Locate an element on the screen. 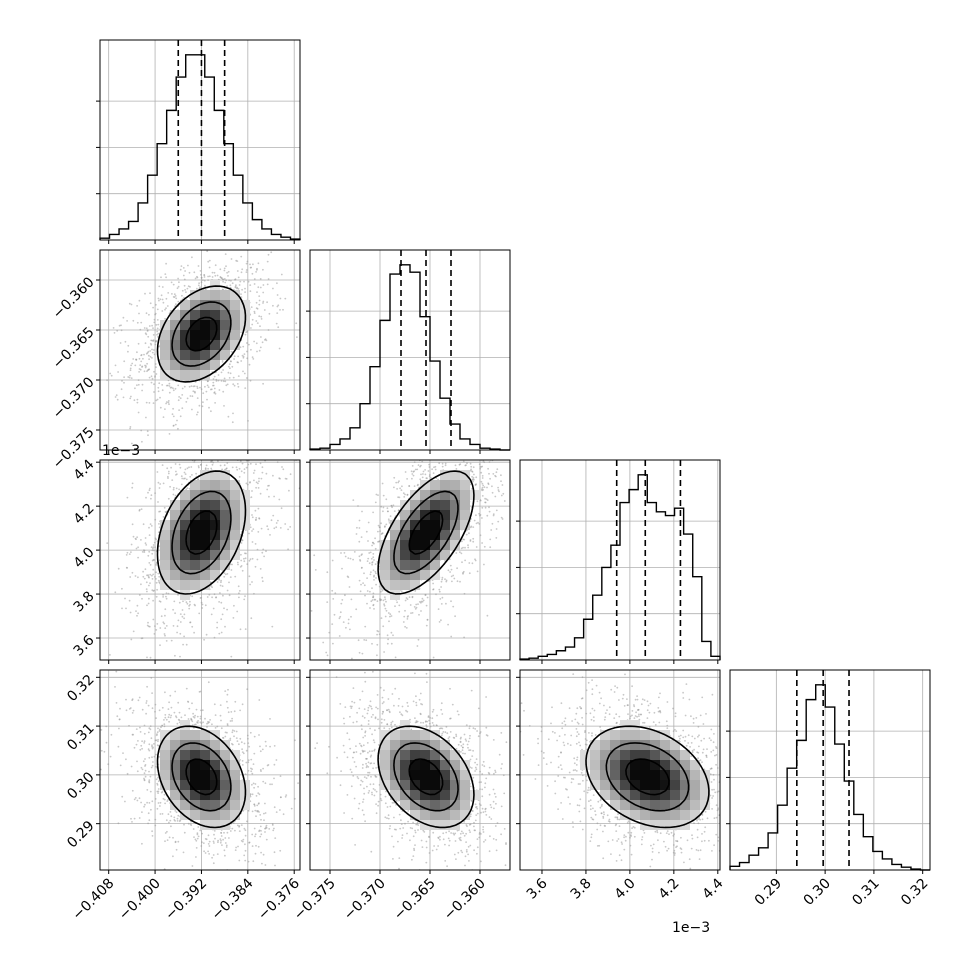 Image resolution: width=970 pixels, height=970 pixels. contour-line is located at coordinates (201, 532).